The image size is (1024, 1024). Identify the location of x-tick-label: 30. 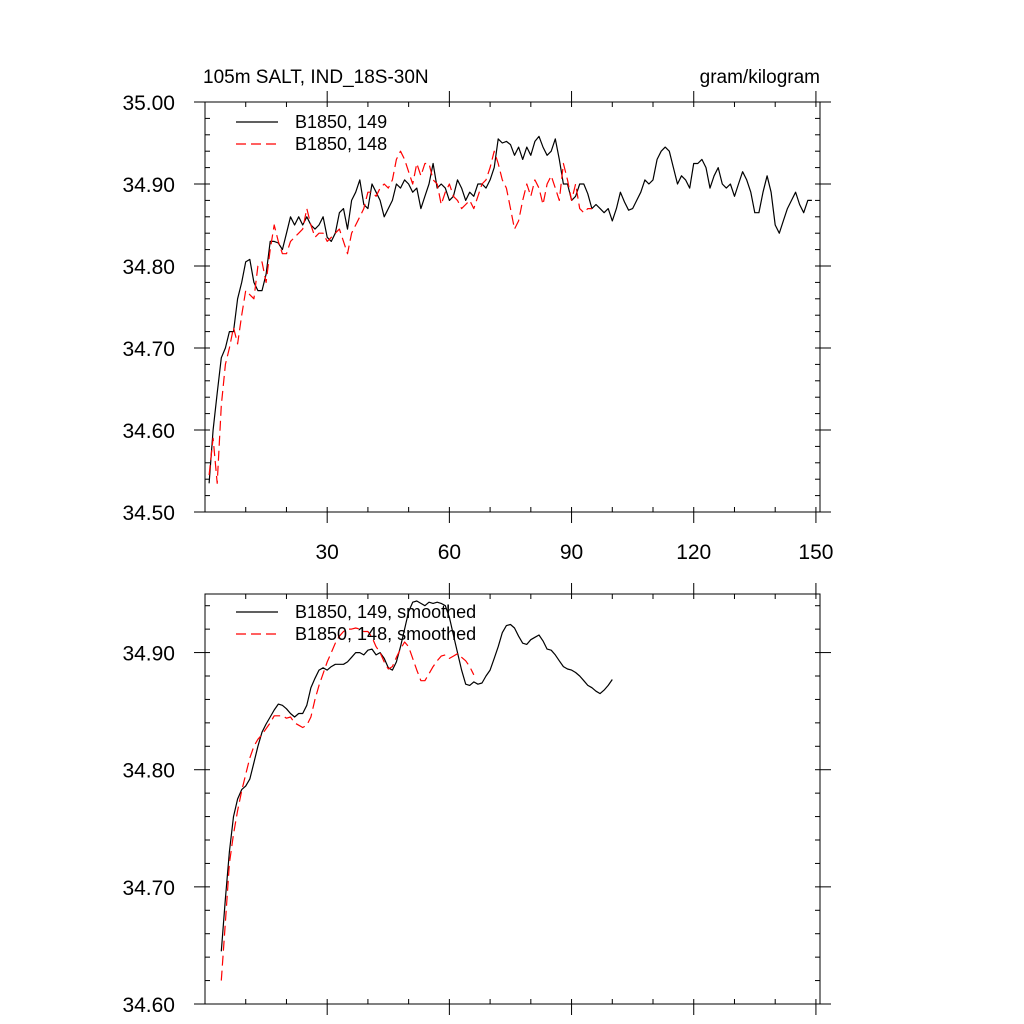
(327, 552).